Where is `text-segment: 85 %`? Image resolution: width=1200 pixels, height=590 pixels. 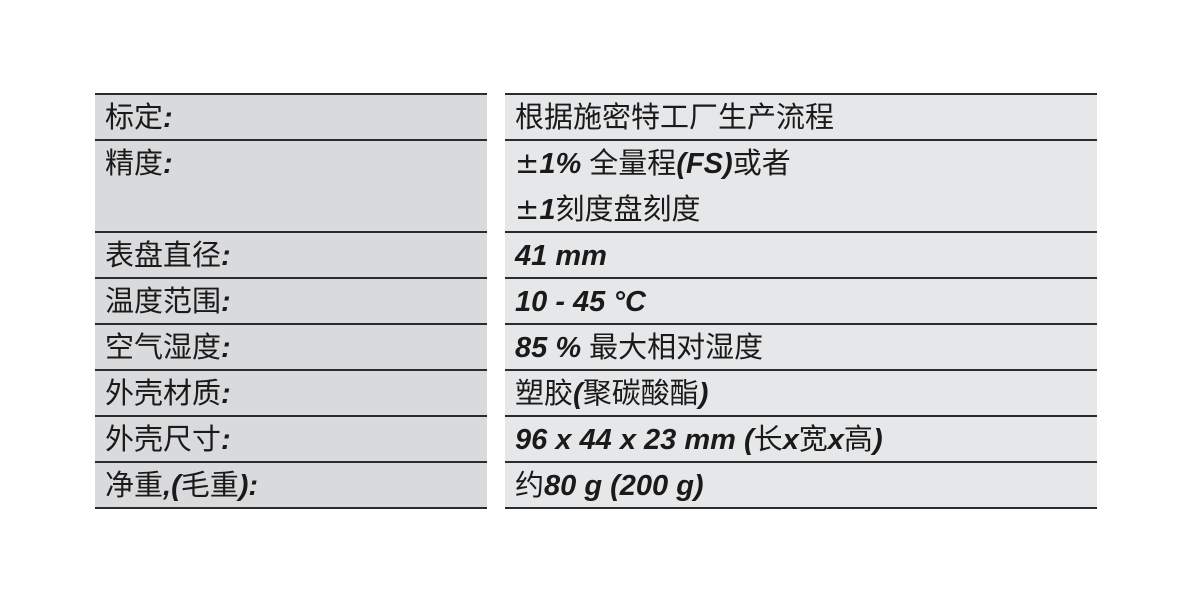 text-segment: 85 % is located at coordinates (552, 348).